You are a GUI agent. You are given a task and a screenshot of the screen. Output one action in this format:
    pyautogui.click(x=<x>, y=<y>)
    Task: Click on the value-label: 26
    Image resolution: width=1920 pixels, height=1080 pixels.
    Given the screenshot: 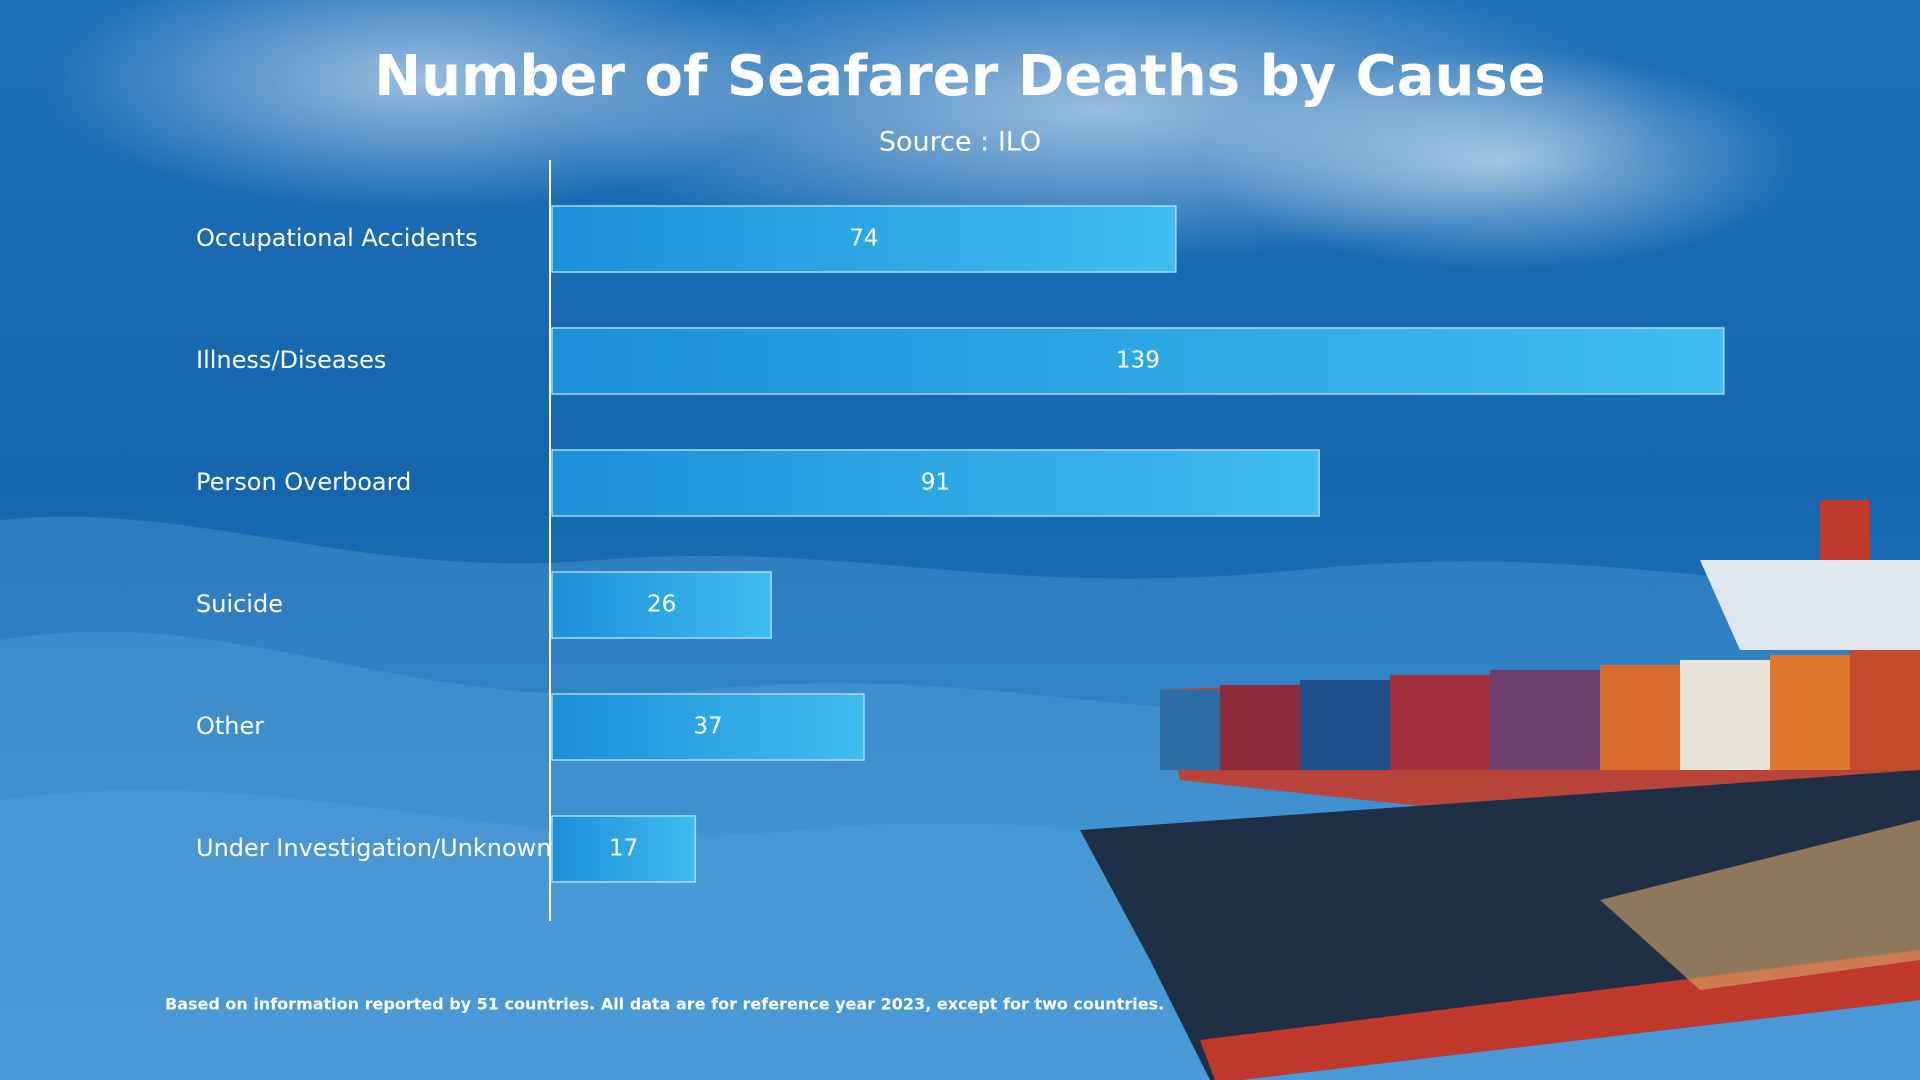 What is the action you would take?
    pyautogui.click(x=661, y=605)
    